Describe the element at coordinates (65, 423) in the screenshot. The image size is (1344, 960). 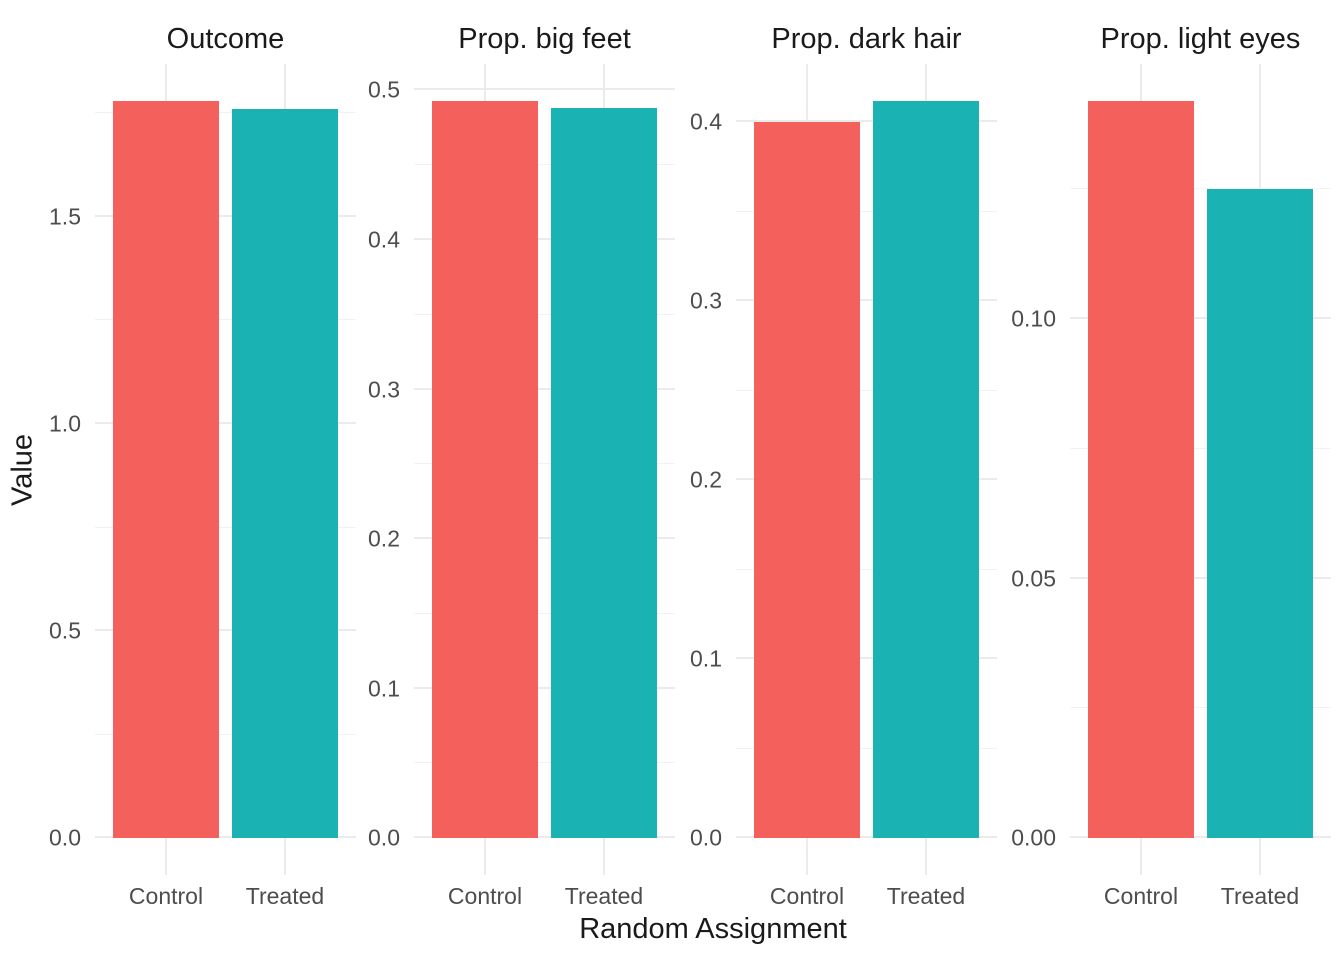
I see `y-tick-label: 1.0` at that location.